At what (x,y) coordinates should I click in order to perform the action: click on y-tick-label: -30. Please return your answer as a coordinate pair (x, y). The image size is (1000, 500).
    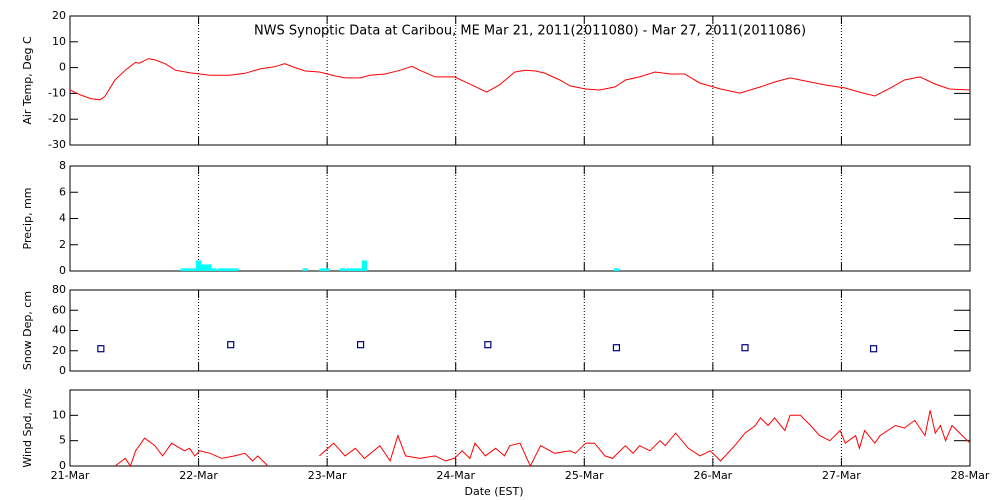
    Looking at the image, I should click on (57, 144).